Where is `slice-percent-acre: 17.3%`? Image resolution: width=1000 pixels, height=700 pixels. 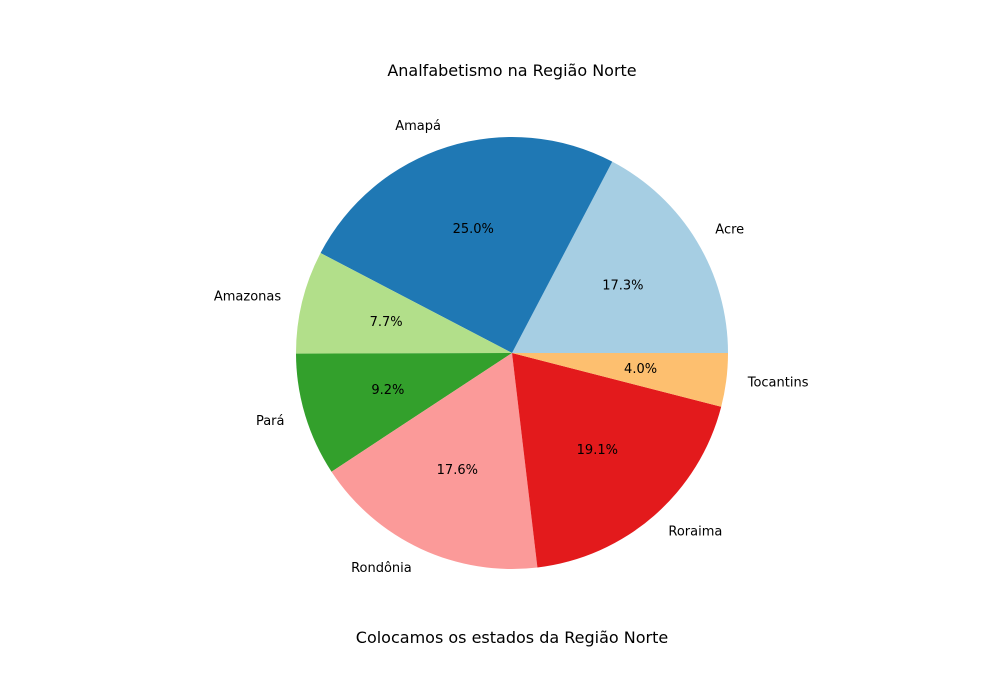 slice-percent-acre: 17.3% is located at coordinates (622, 285).